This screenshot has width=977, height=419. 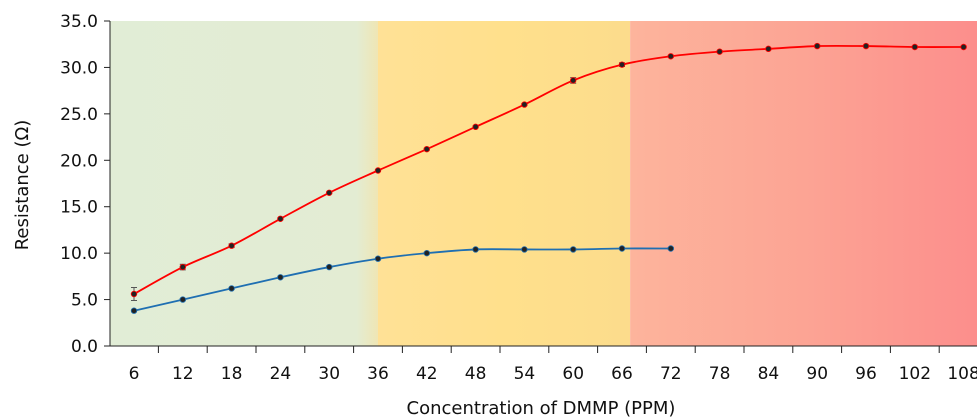 I want to click on x-tick-label: 6, so click(x=134, y=374).